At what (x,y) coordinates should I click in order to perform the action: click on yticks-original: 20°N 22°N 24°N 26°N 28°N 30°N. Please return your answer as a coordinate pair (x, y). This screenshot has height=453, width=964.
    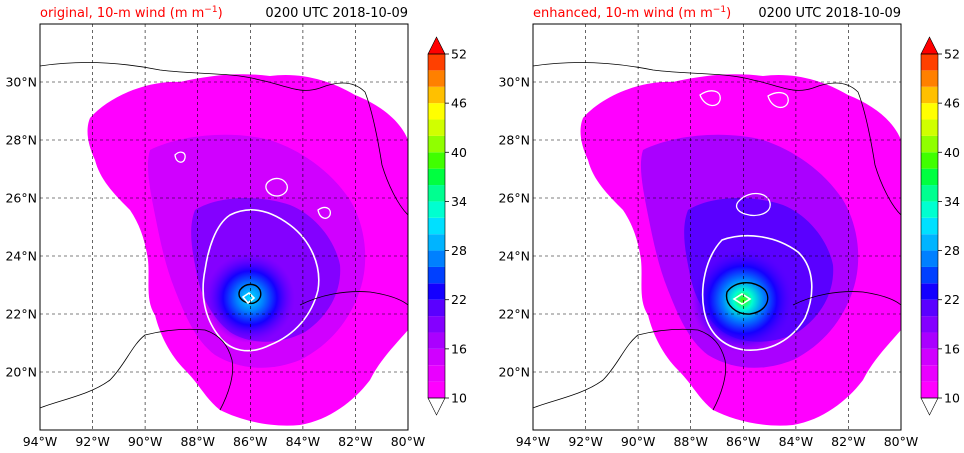
    Looking at the image, I should click on (21, 227).